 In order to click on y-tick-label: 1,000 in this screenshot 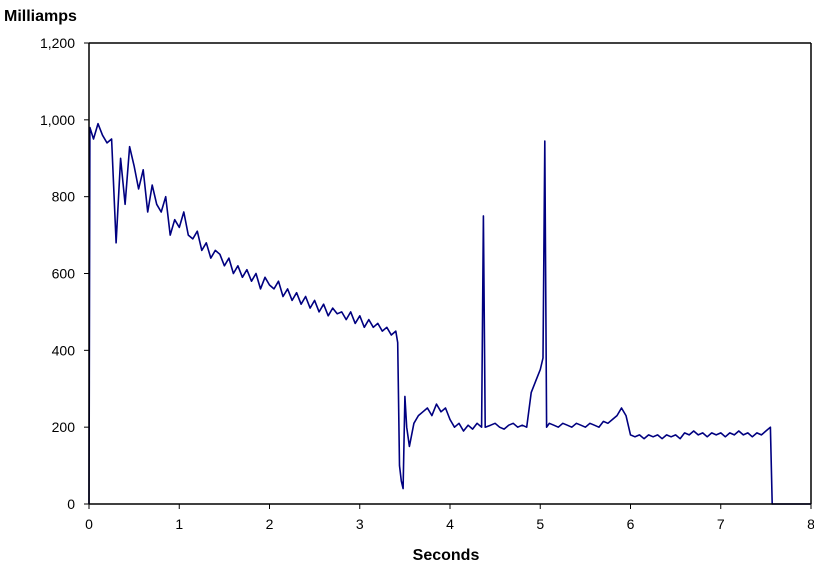, I will do `click(57, 120)`.